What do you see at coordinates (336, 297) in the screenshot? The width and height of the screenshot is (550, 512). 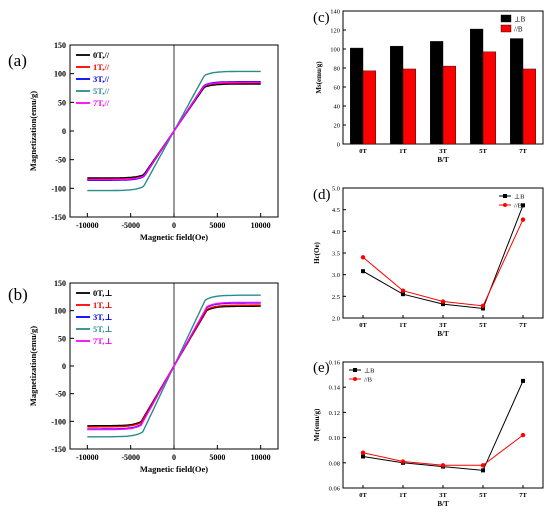 I see `y-tick-label: 2.5` at bounding box center [336, 297].